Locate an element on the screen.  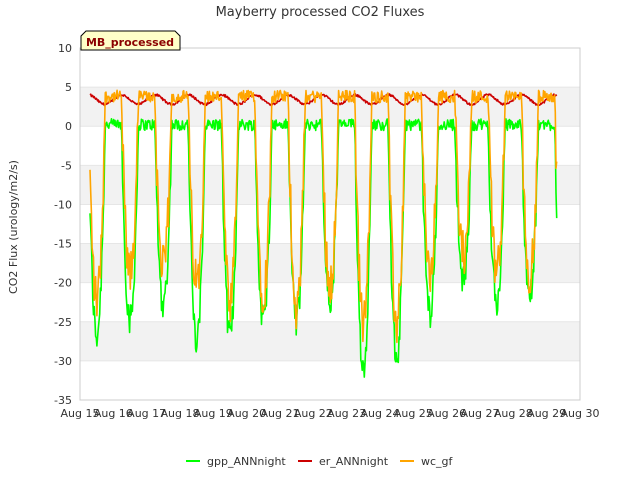
x-tick-label: Aug 21 is located at coordinates (280, 413).